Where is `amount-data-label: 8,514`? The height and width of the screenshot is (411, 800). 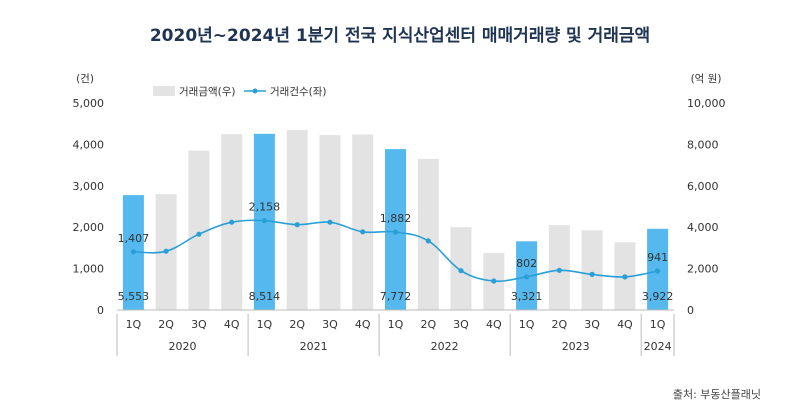 amount-data-label: 8,514 is located at coordinates (265, 296).